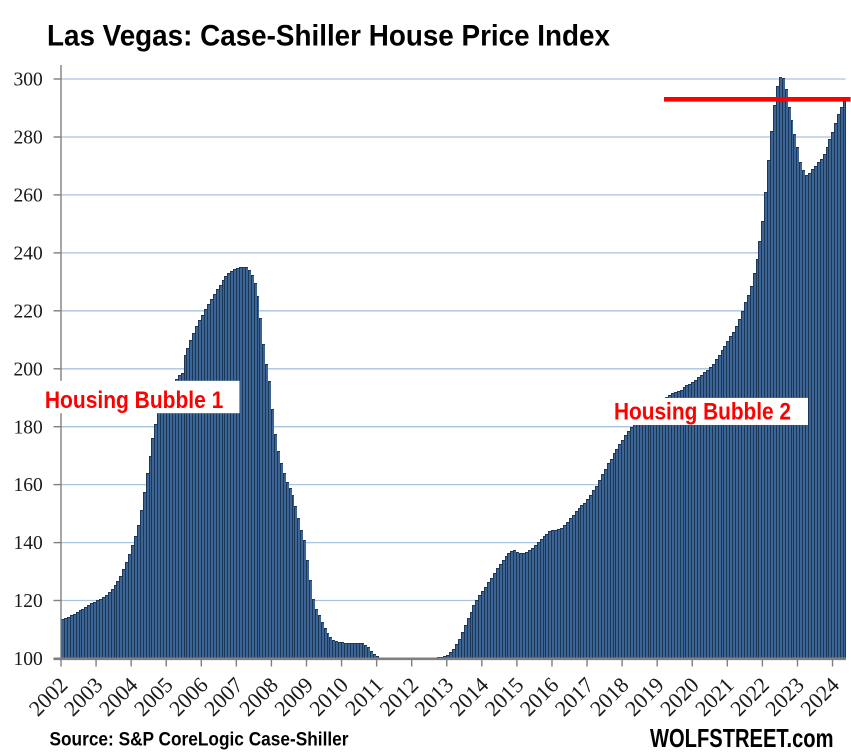 This screenshot has height=755, width=851. Describe the element at coordinates (199, 740) in the screenshot. I see `svg-text:Source: S&P CoreLogic Case-Shi: Source: S&P CoreLogic Case-Shiller` at that location.